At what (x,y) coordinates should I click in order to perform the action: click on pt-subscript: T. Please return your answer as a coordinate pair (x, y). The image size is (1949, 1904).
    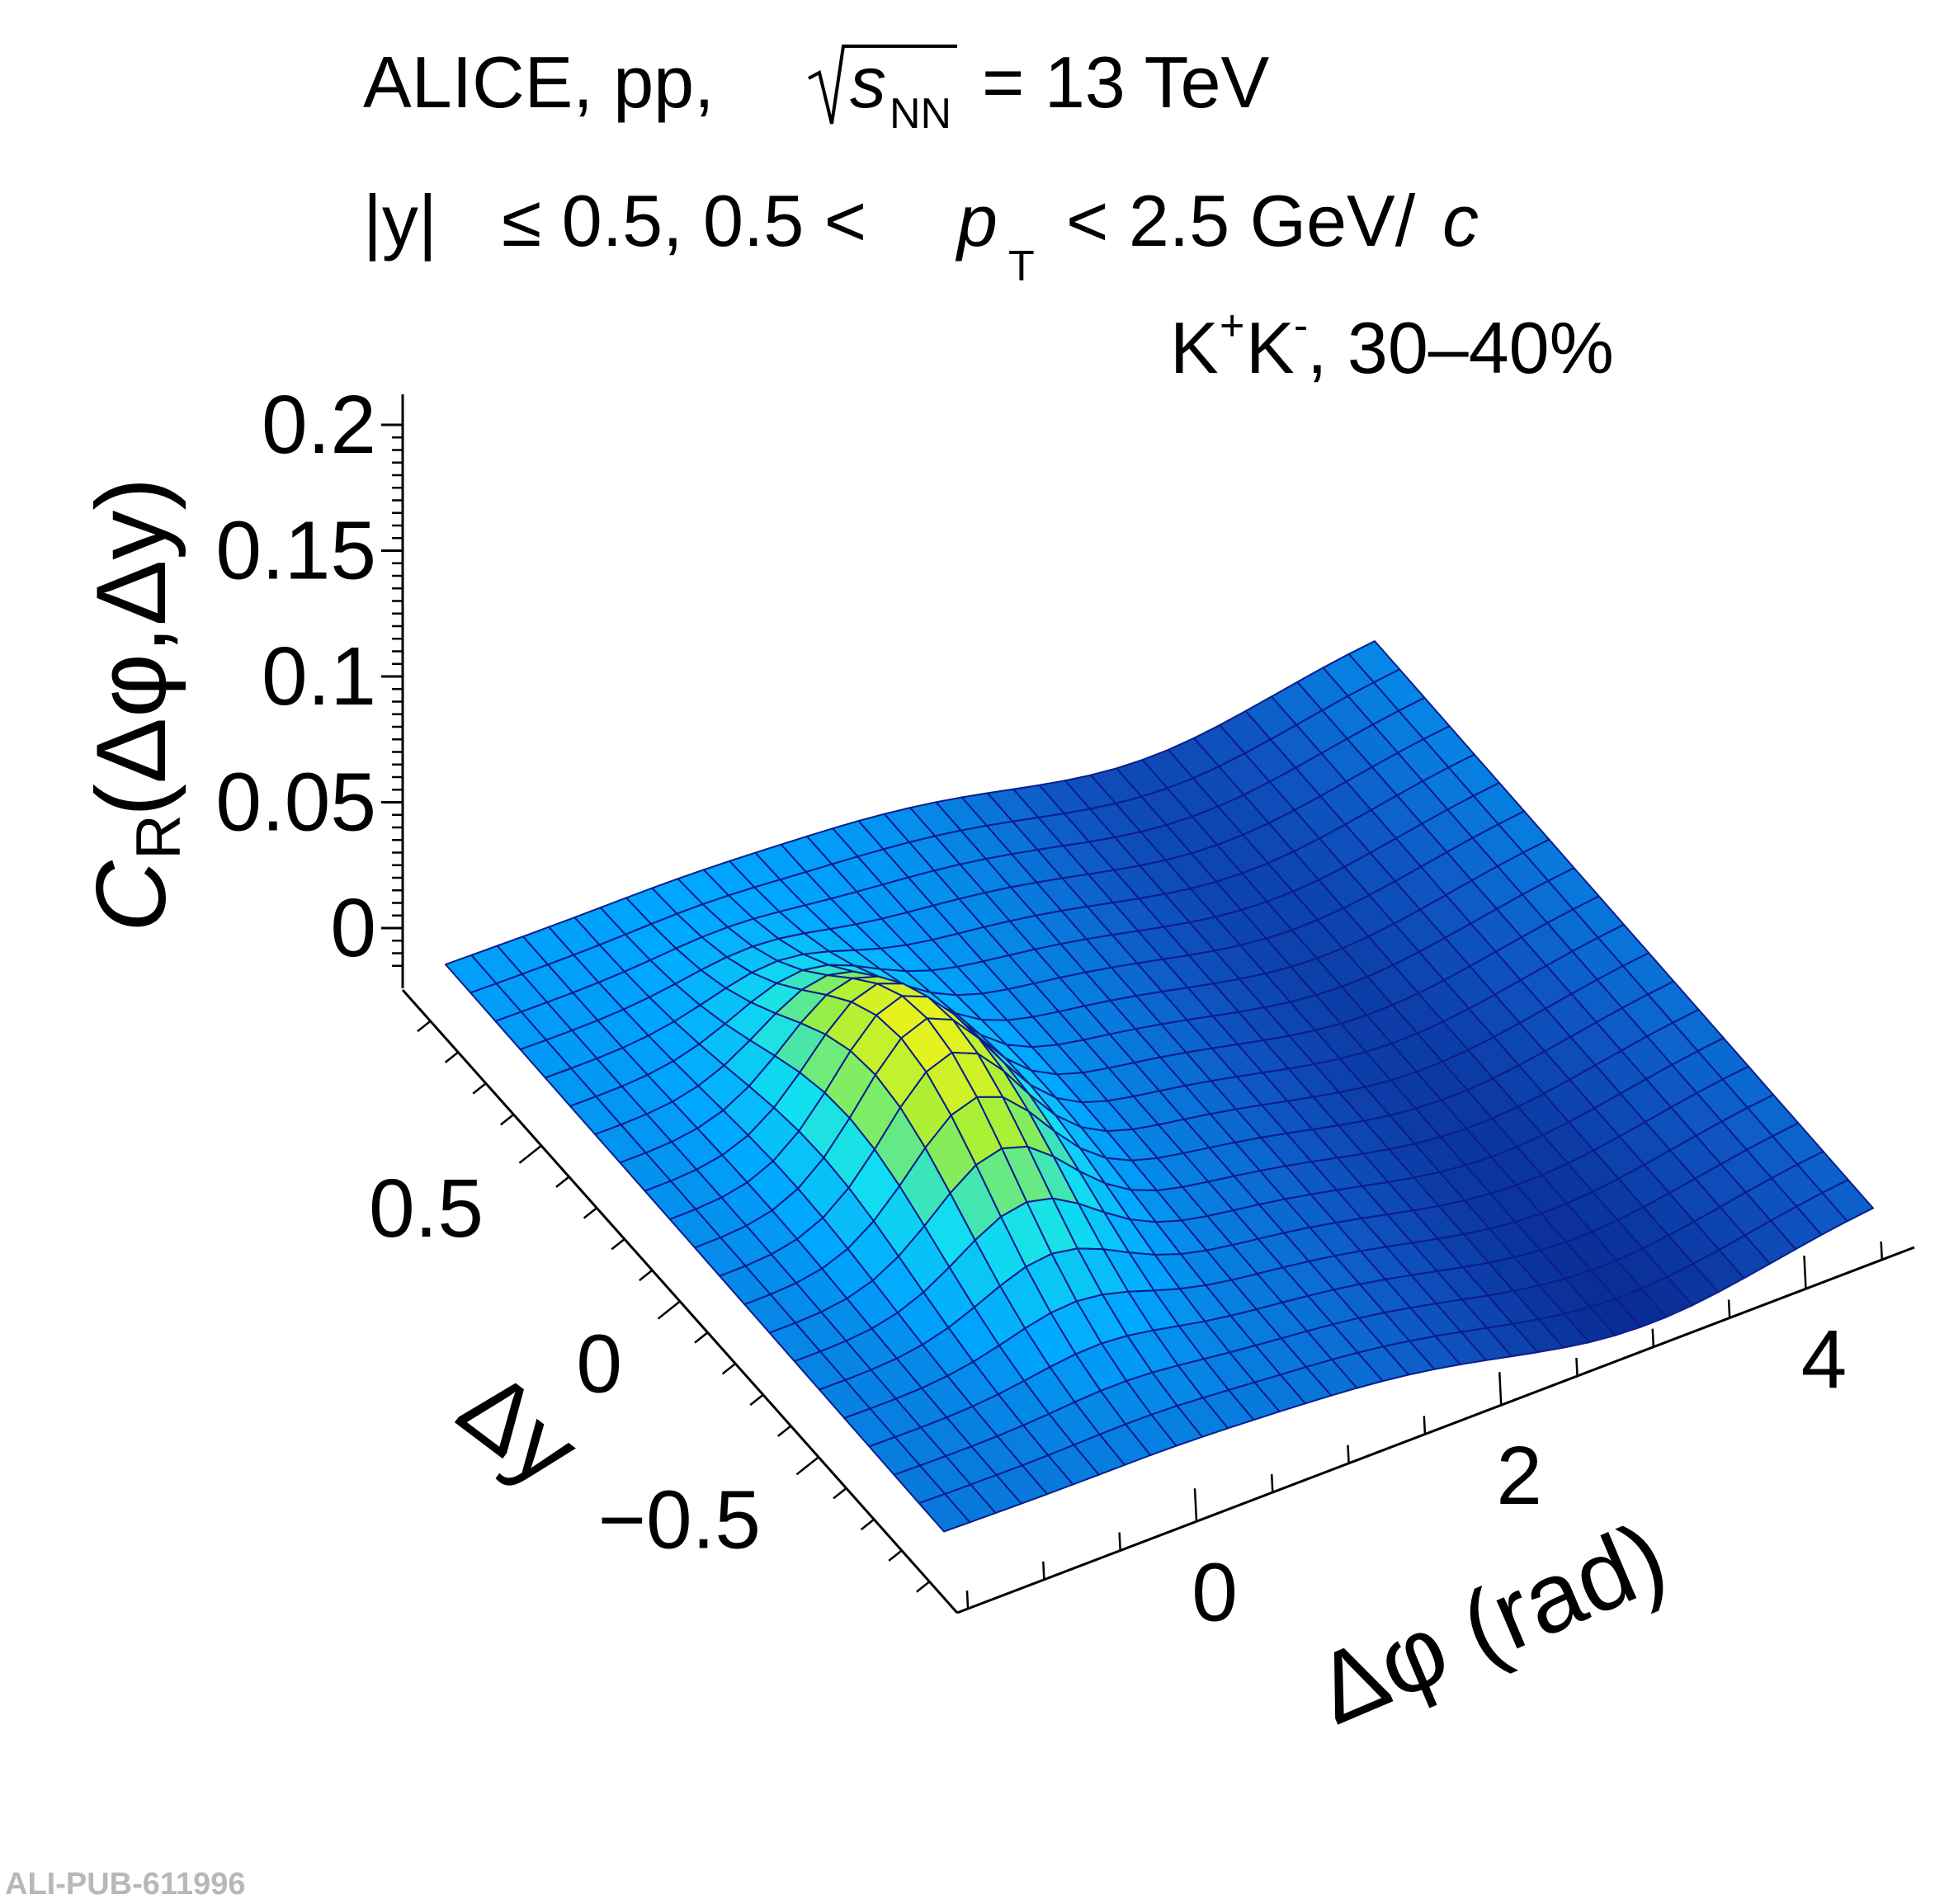
    Looking at the image, I should click on (1022, 266).